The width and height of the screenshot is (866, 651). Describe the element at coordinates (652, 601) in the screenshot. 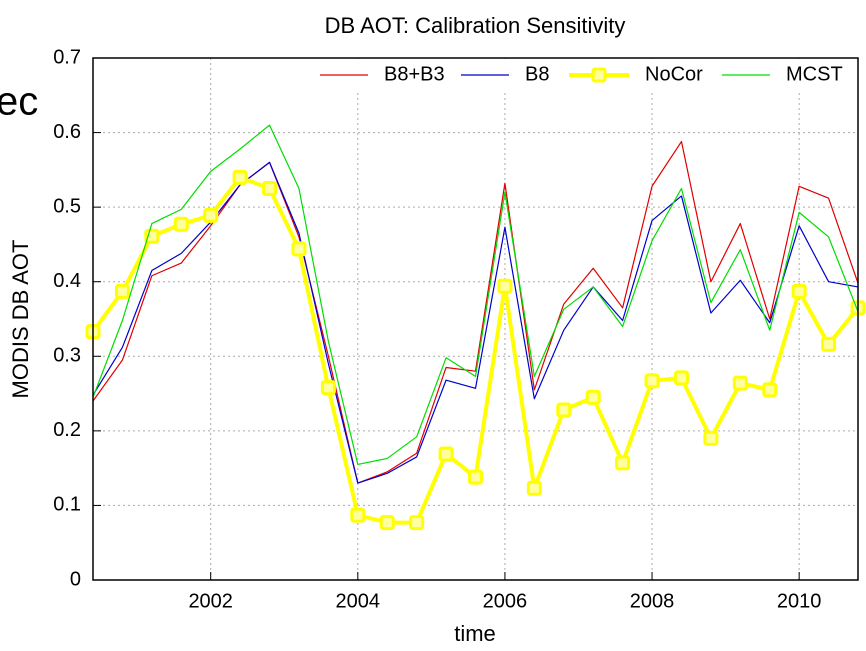

I see `x-tick-label: 2008` at that location.